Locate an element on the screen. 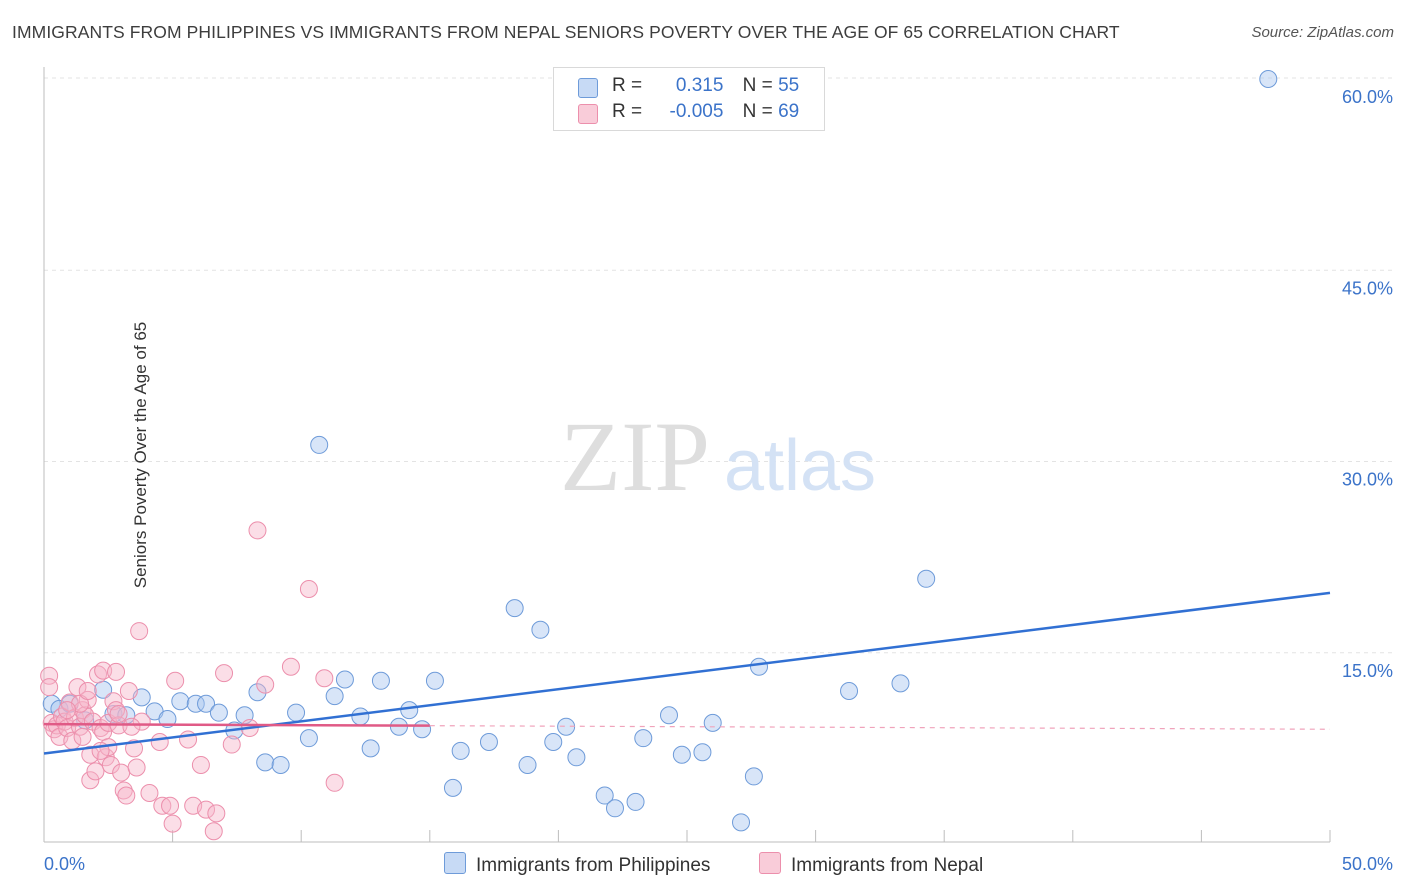 The height and width of the screenshot is (892, 1406). y-tick-label: 45.0% is located at coordinates (1367, 288).